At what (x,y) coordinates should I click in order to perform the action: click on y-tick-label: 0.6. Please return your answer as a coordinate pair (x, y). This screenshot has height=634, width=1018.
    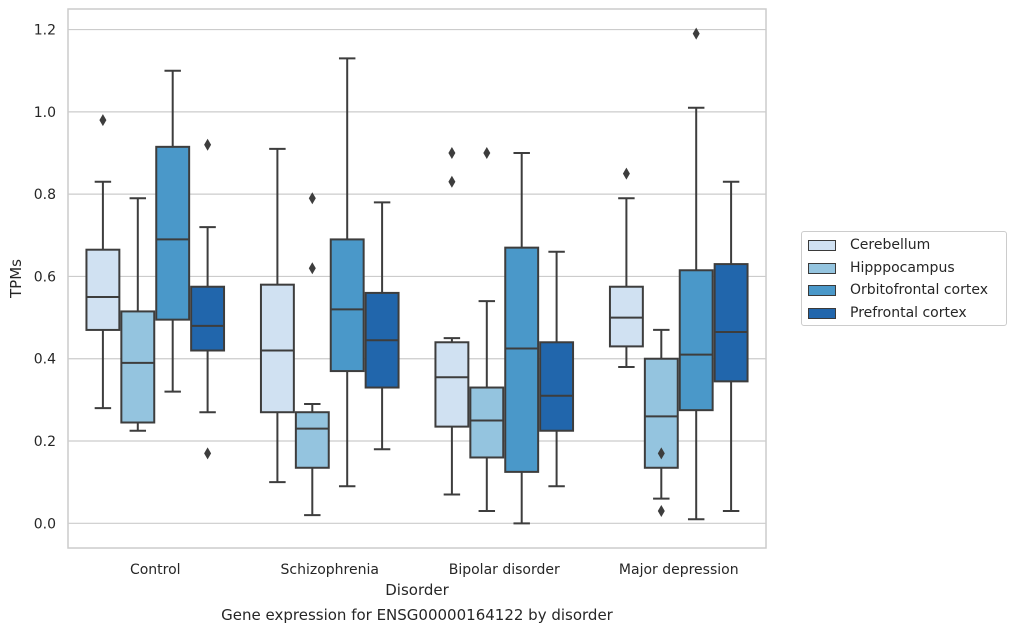
    Looking at the image, I should click on (45, 277).